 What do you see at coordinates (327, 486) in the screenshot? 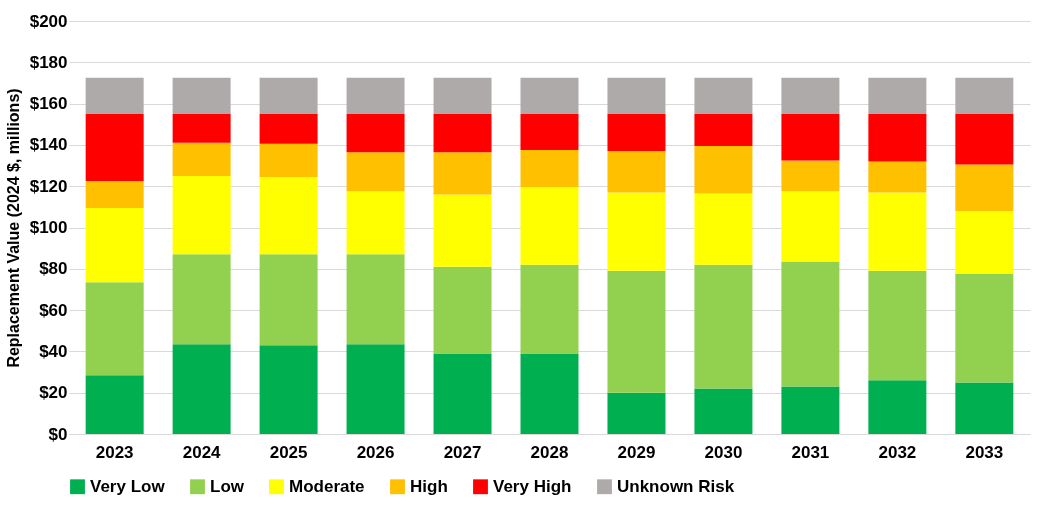
I see `legend-label: Moderate` at bounding box center [327, 486].